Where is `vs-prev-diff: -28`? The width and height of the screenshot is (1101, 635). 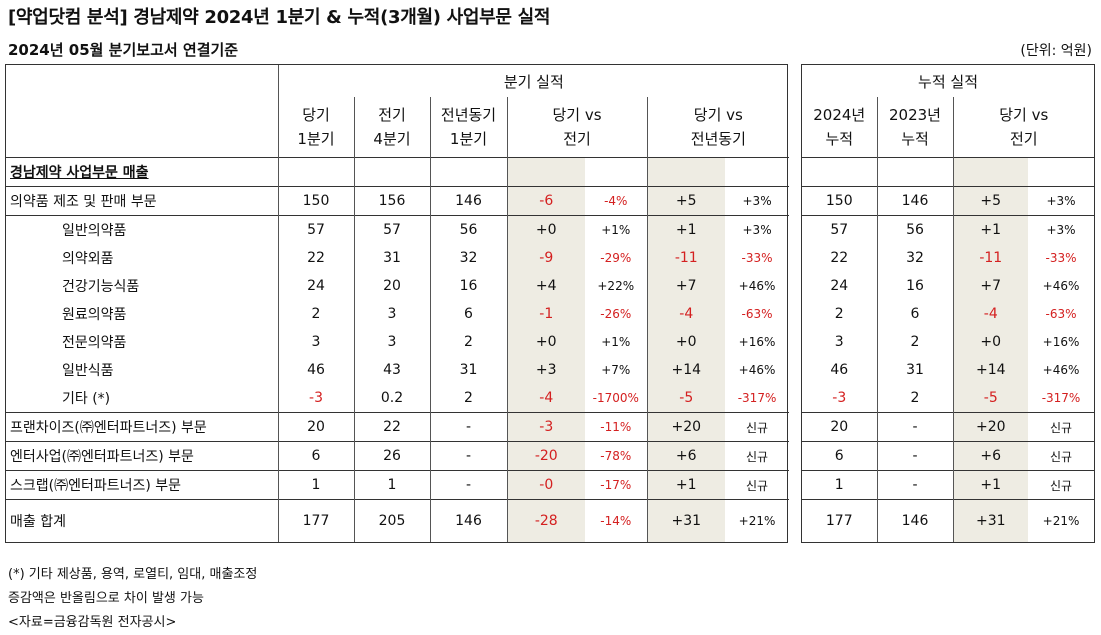 vs-prev-diff: -28 is located at coordinates (546, 520).